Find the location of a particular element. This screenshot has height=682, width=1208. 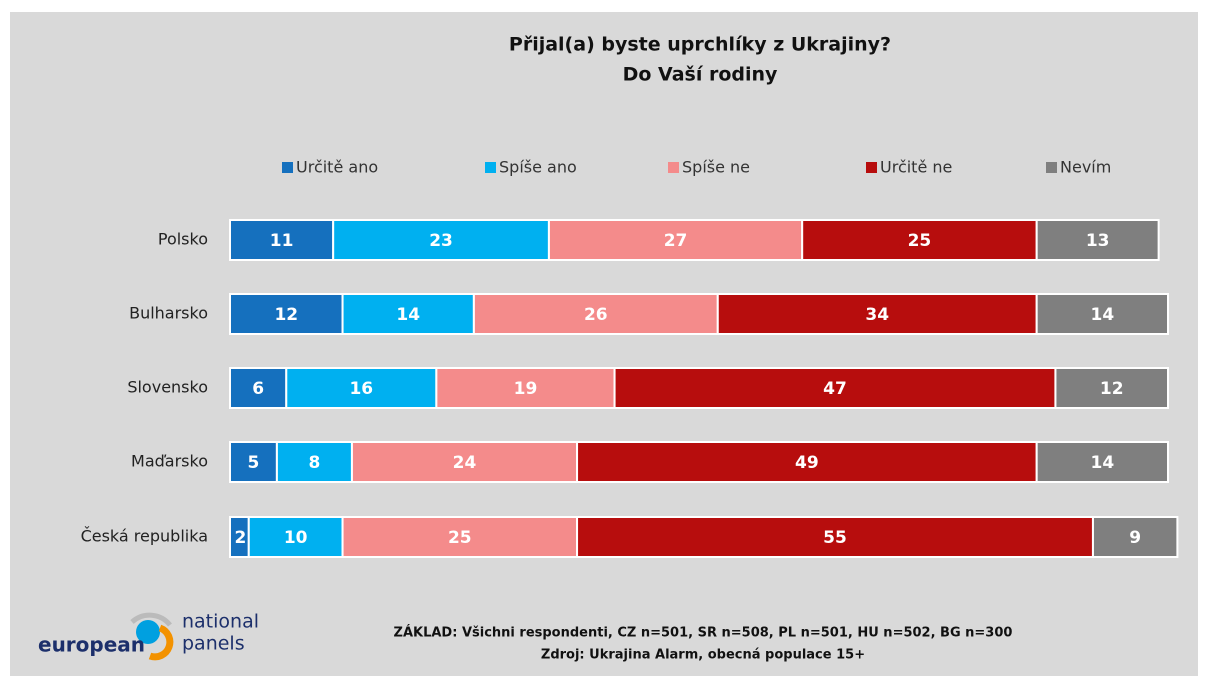

data-label: 19 is located at coordinates (526, 389).